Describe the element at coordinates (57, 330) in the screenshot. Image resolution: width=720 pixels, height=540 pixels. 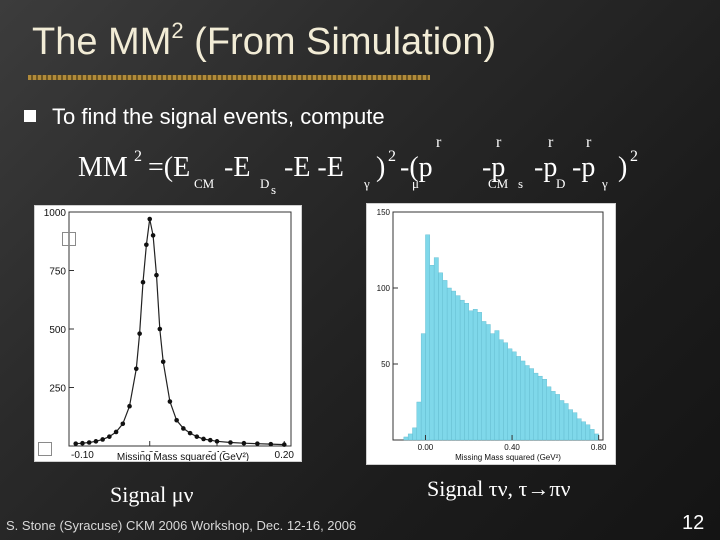
I see `y-tick-label: 500` at that location.